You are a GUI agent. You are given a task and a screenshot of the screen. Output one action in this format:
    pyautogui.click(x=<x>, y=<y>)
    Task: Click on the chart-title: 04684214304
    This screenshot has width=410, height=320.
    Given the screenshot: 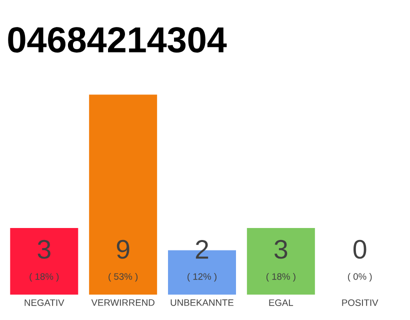 What is the action you would take?
    pyautogui.click(x=117, y=40)
    